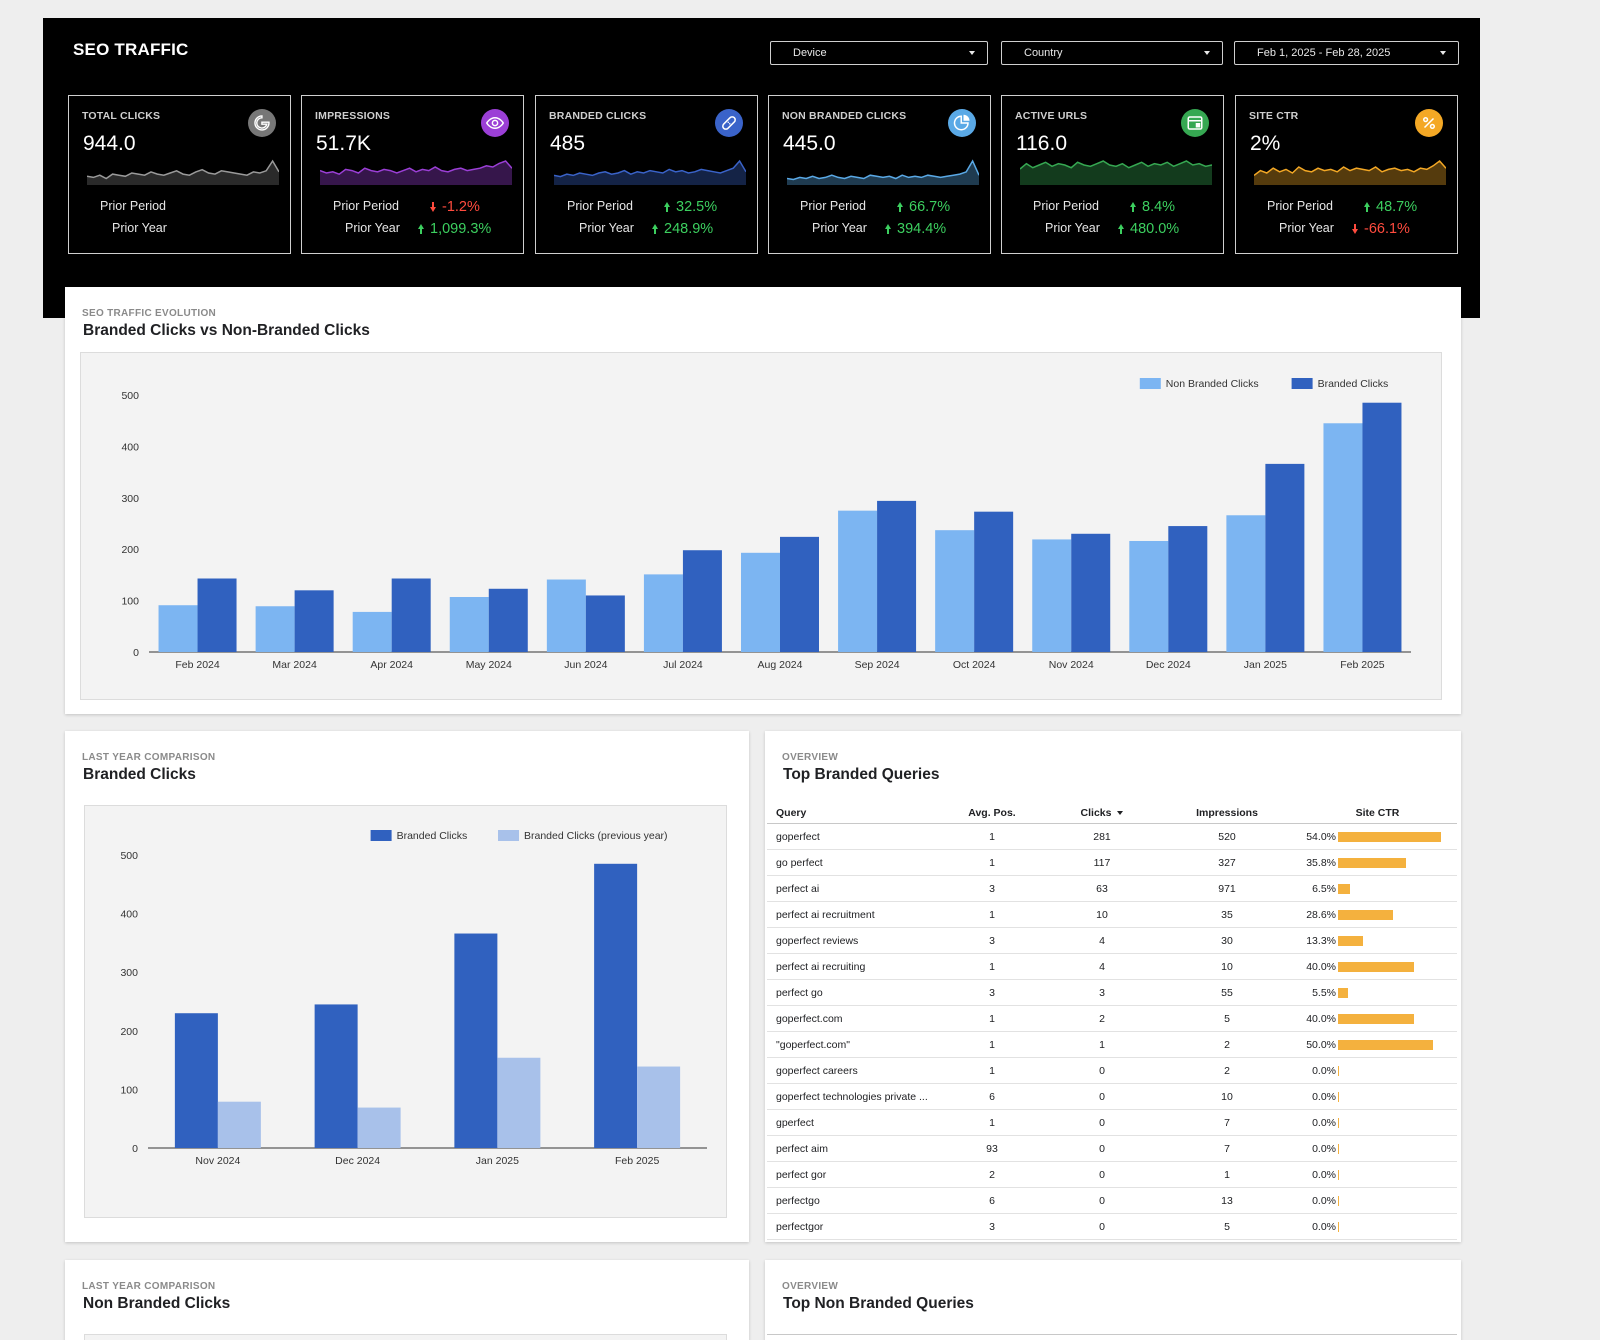 This screenshot has height=1340, width=1600. What do you see at coordinates (922, 229) in the screenshot?
I see `prior-year-change: 394.4%` at bounding box center [922, 229].